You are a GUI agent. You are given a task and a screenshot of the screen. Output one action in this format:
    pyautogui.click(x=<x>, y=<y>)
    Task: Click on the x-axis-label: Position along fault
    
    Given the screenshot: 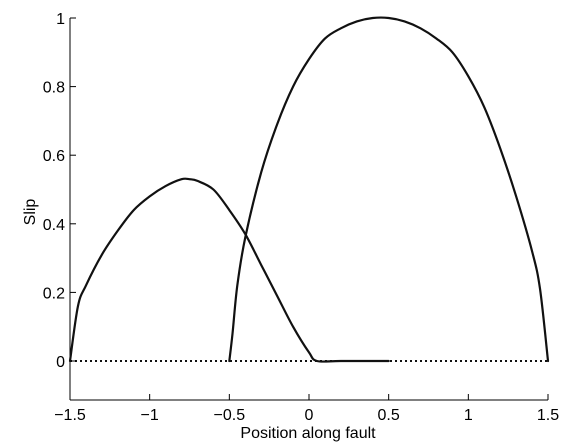 What is the action you would take?
    pyautogui.click(x=308, y=433)
    